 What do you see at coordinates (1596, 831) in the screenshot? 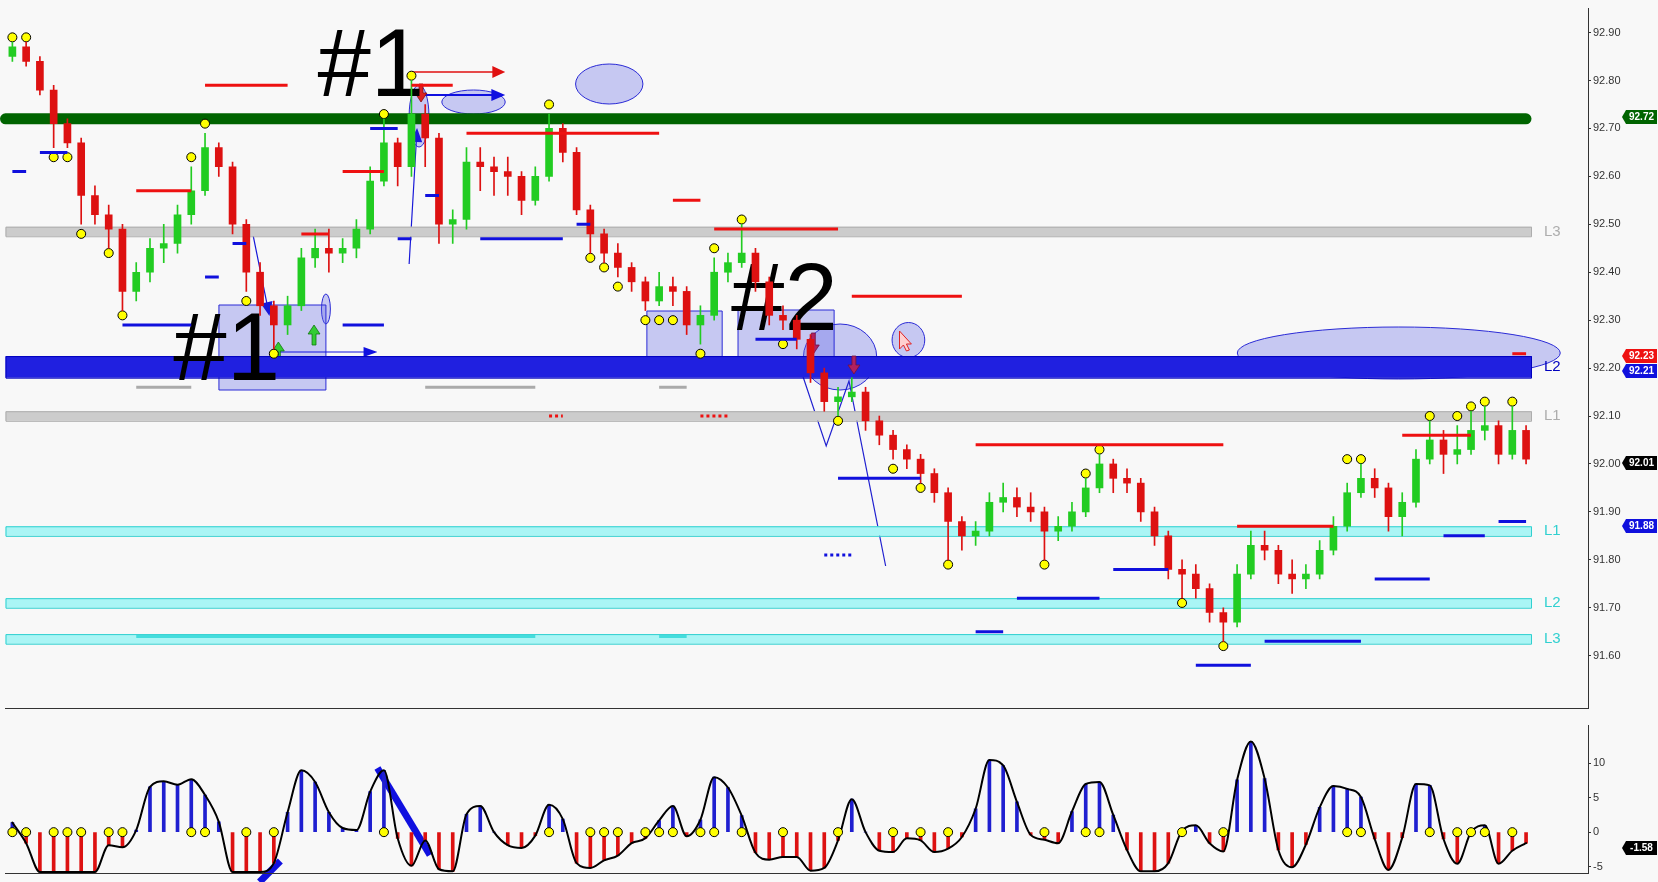
I see `y-tick-label: 0` at bounding box center [1596, 831].